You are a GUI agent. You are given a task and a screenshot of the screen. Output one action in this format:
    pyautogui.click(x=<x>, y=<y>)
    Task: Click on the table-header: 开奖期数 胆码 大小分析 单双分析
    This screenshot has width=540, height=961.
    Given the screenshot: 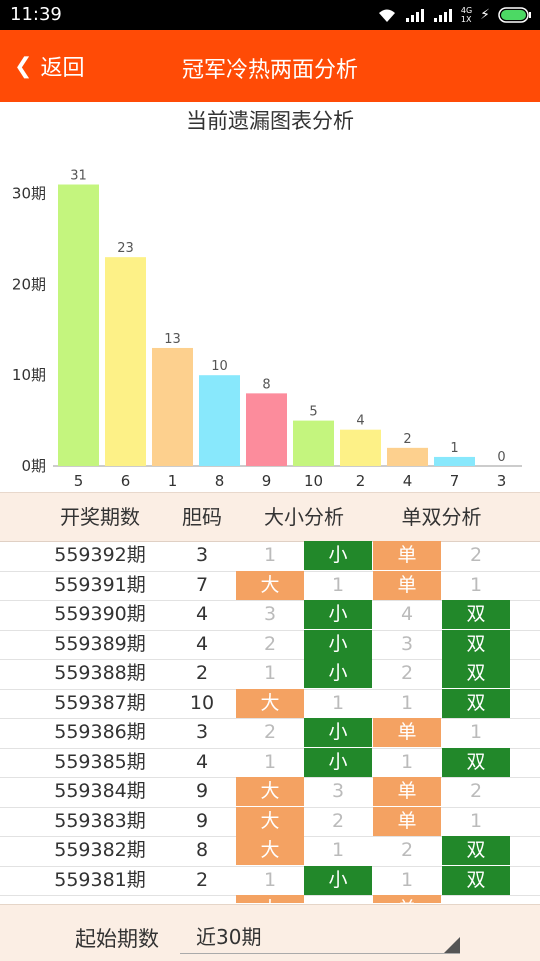 What is the action you would take?
    pyautogui.click(x=270, y=517)
    